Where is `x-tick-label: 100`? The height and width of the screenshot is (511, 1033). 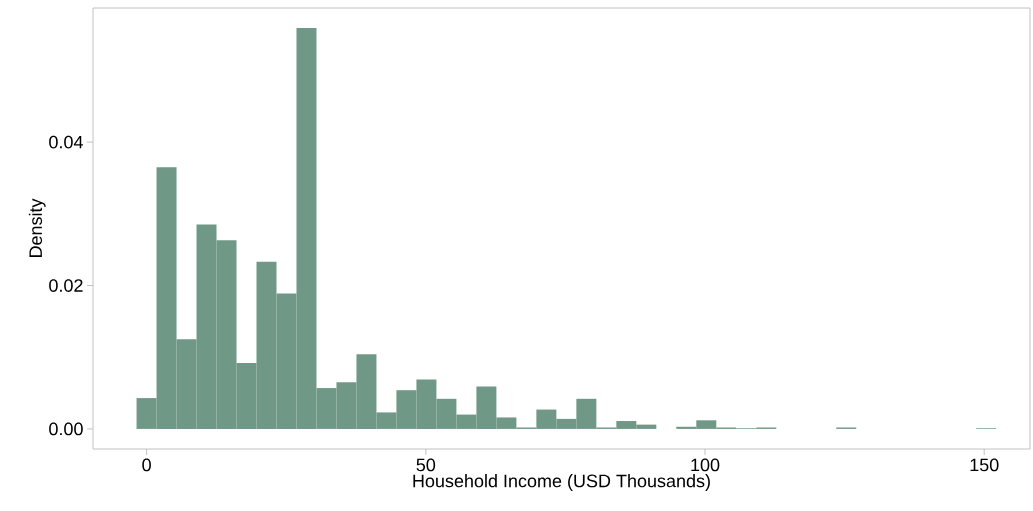 x-tick-label: 100 is located at coordinates (705, 465).